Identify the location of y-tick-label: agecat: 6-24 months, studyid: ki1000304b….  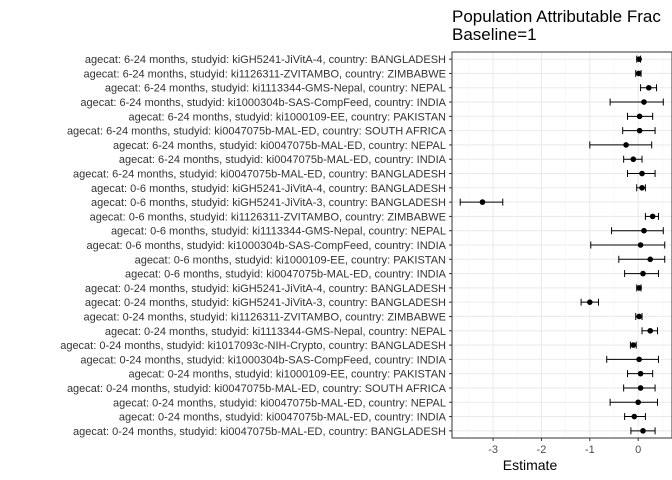
(263, 103).